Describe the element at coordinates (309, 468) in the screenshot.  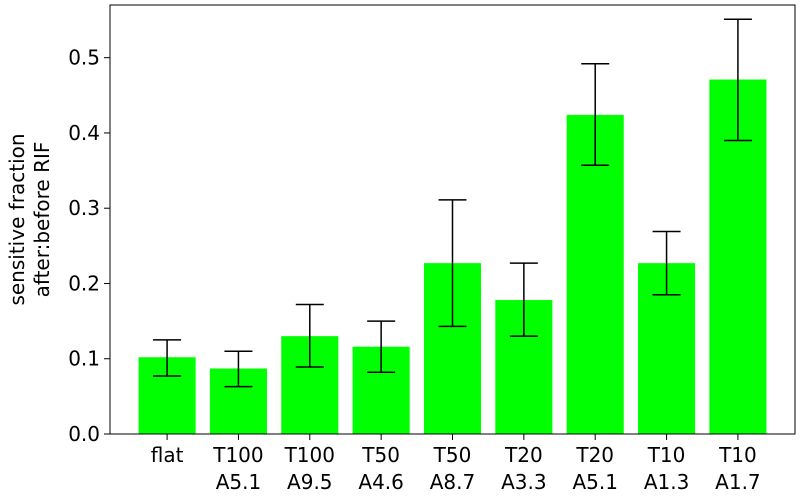
I see `x-tick-label: T100 A9.5` at that location.